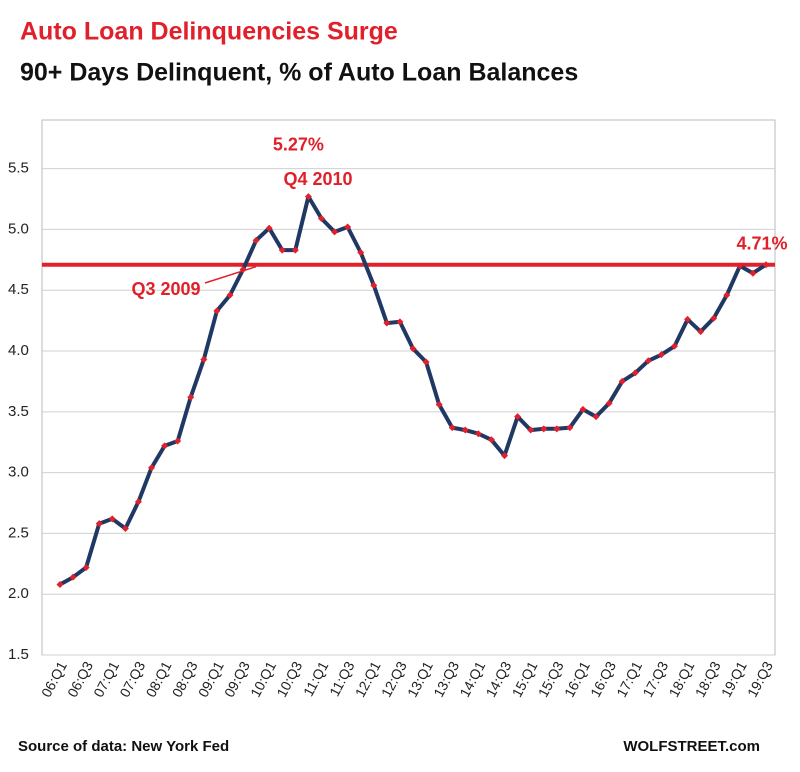 This screenshot has height=772, width=800. What do you see at coordinates (18, 411) in the screenshot?
I see `y-tick-label: 3.5` at bounding box center [18, 411].